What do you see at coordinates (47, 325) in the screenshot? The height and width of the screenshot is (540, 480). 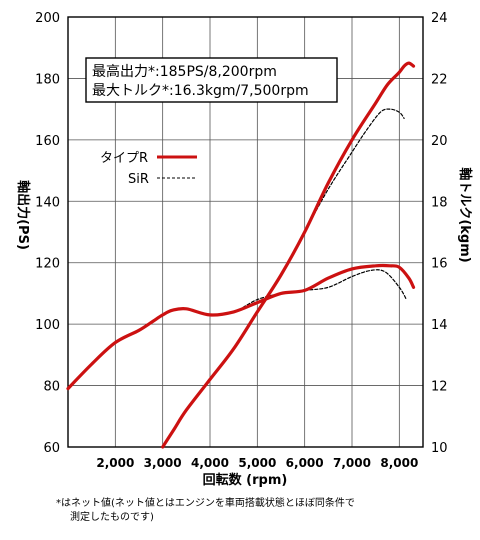 I see `y-left-tick-label: 100` at bounding box center [47, 325].